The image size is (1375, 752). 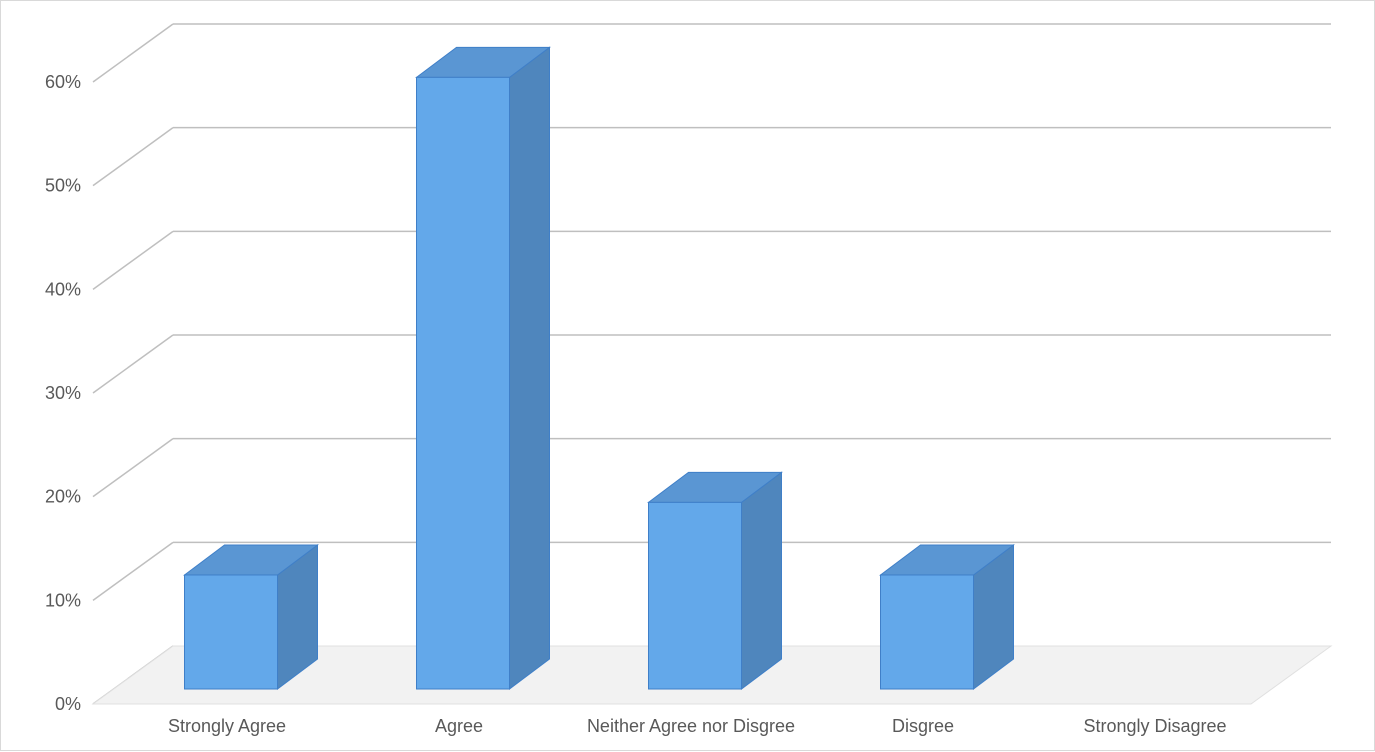 I want to click on x-category-label: Strongly Disagree, so click(x=1154, y=726).